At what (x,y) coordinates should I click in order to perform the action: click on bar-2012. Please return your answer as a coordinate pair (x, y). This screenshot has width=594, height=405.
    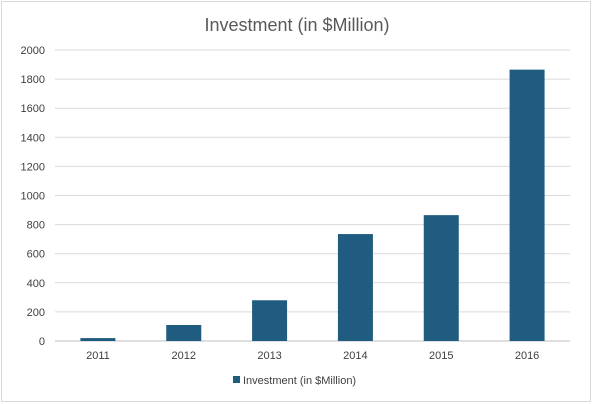
    Looking at the image, I should click on (184, 332).